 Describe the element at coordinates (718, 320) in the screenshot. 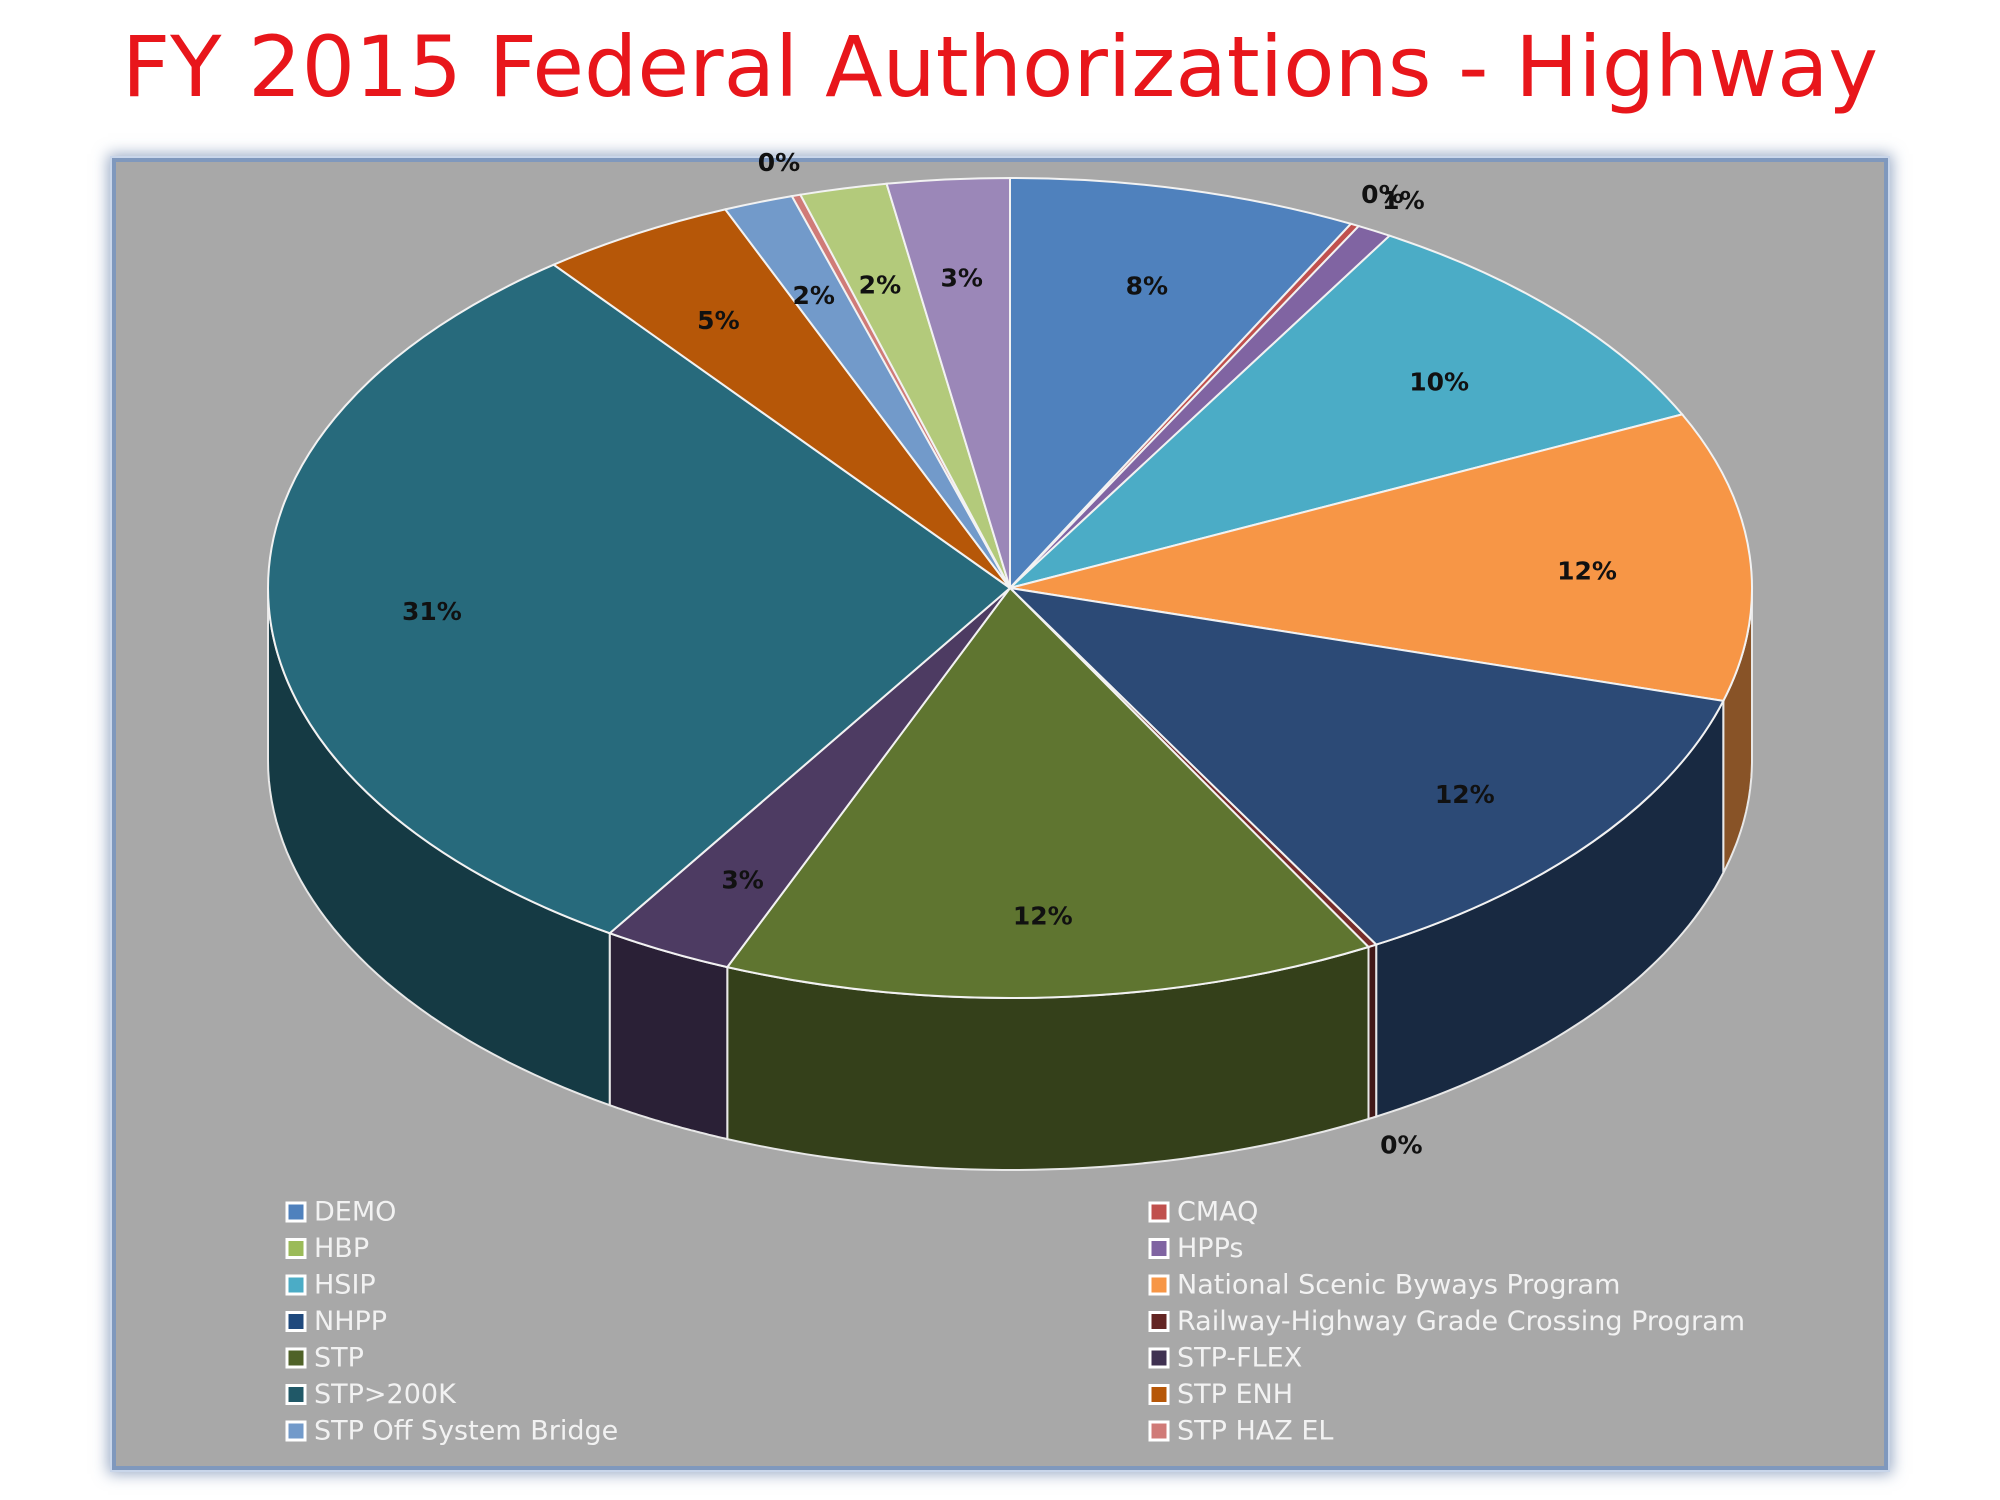

I see `data-label-10: 5%` at that location.